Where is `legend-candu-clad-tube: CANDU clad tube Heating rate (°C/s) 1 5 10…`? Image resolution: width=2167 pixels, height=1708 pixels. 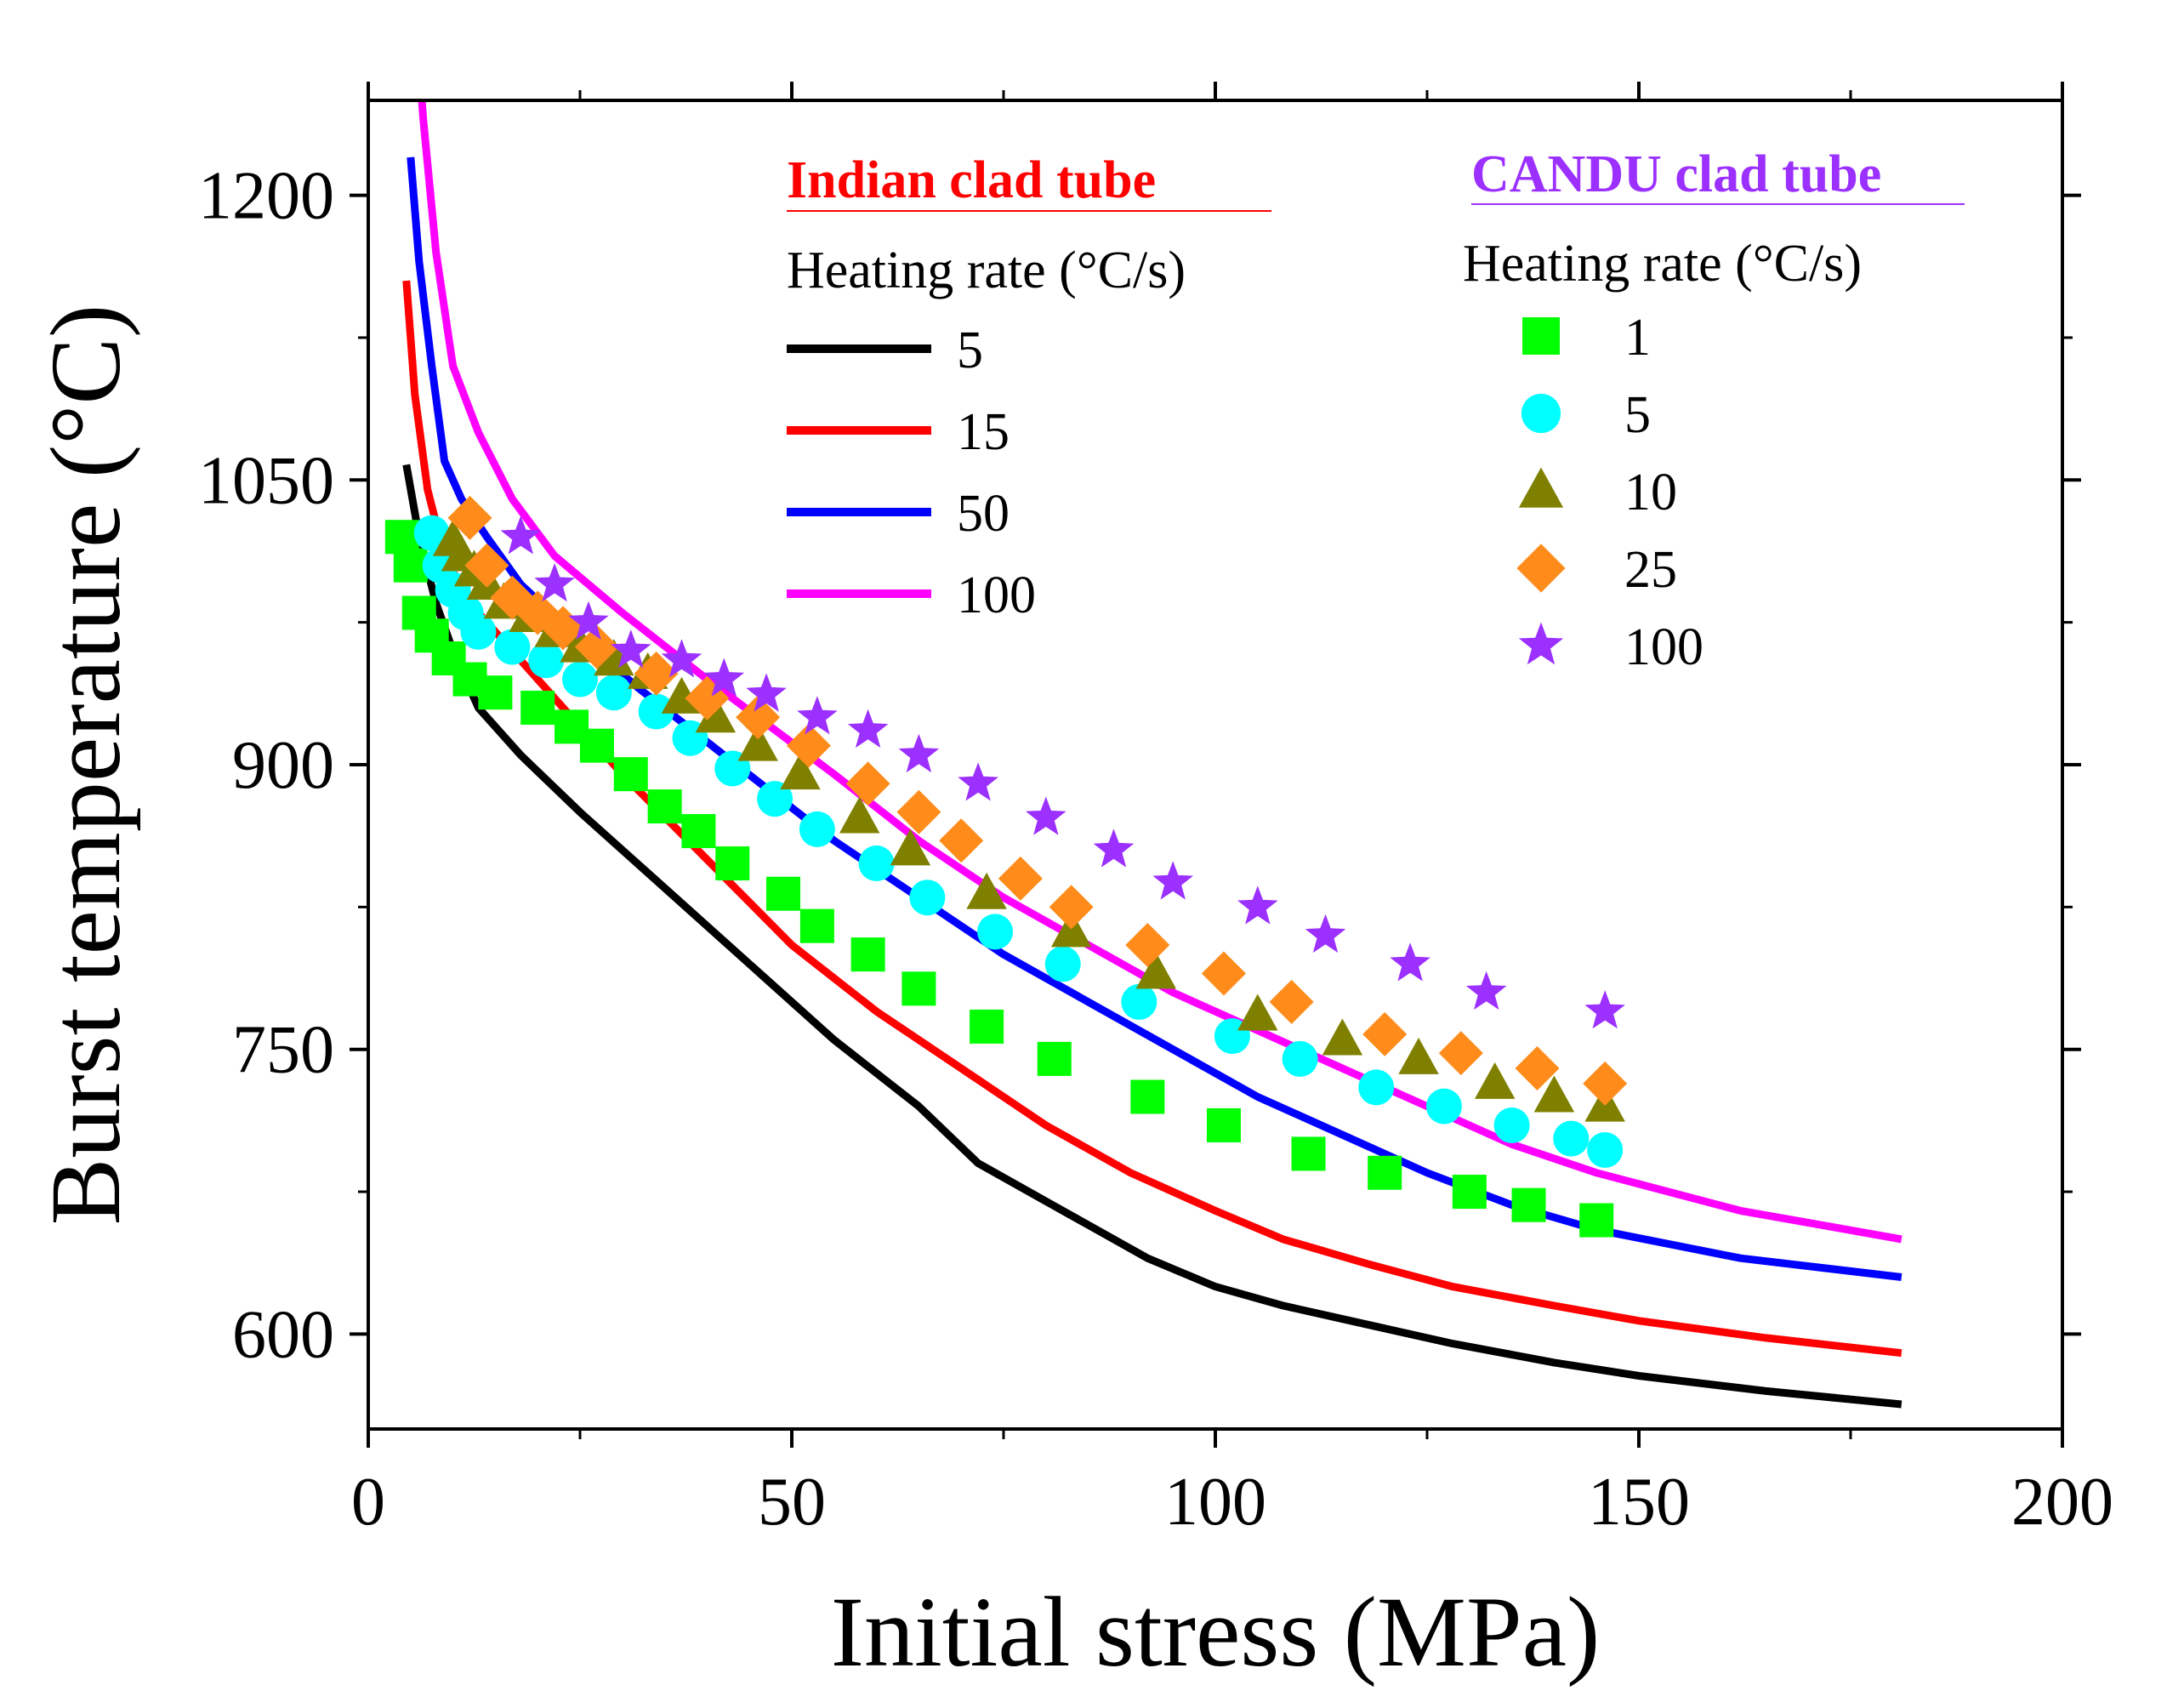 legend-candu-clad-tube: CANDU clad tube Heating rate (°C/s) 1 5 10… is located at coordinates (1714, 410).